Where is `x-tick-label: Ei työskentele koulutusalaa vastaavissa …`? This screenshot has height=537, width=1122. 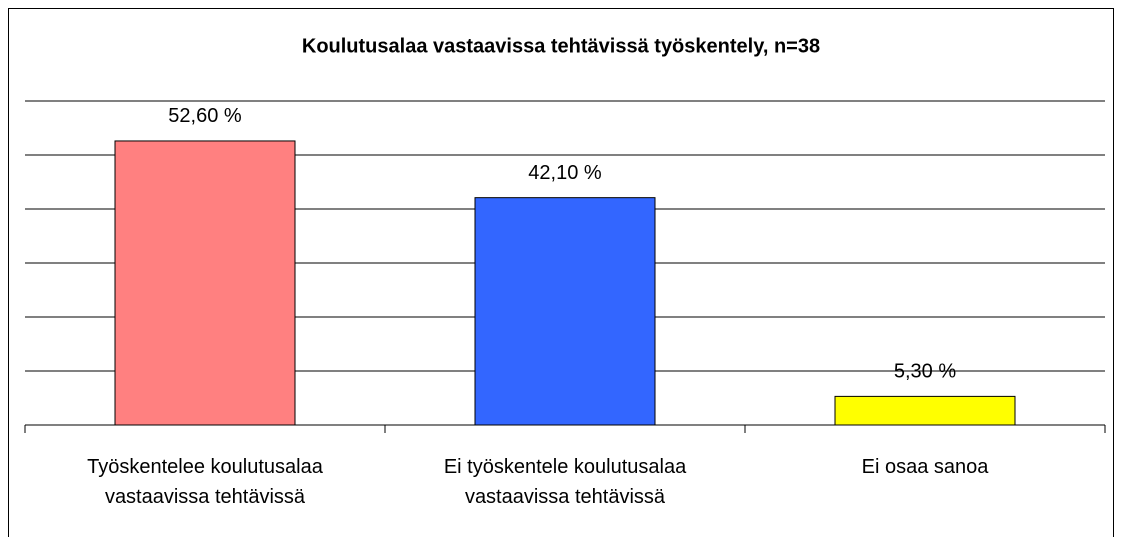
x-tick-label: Ei työskentele koulutusalaa vastaavissa … is located at coordinates (565, 482).